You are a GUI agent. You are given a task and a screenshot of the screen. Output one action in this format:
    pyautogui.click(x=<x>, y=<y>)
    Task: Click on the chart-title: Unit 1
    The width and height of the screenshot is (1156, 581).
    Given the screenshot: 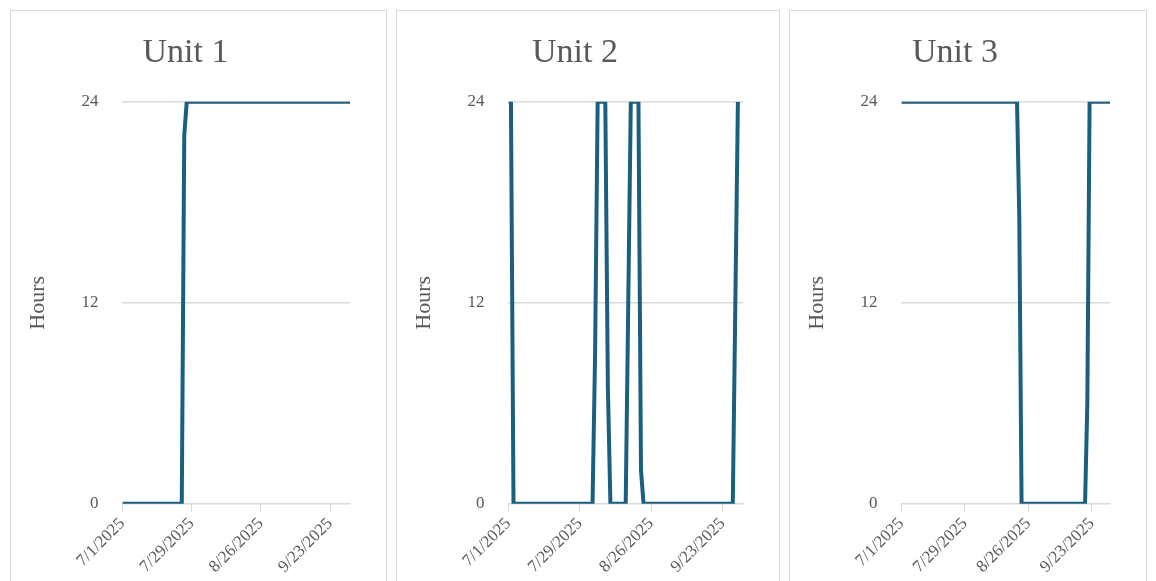 What is the action you would take?
    pyautogui.click(x=185, y=51)
    